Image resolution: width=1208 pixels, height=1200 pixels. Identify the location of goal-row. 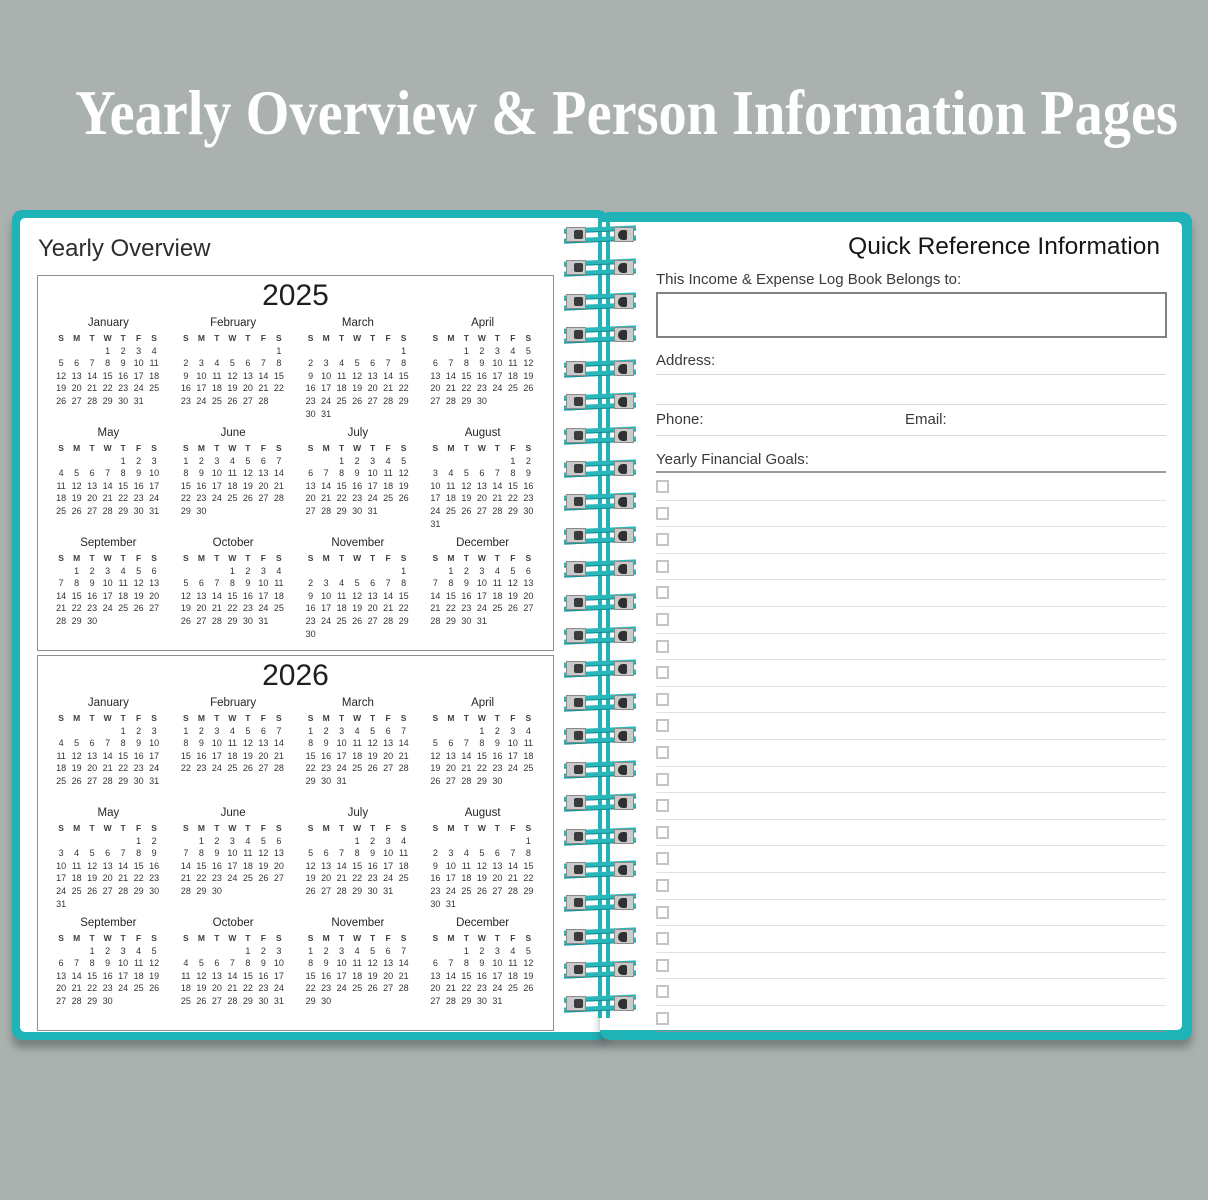
(911, 966).